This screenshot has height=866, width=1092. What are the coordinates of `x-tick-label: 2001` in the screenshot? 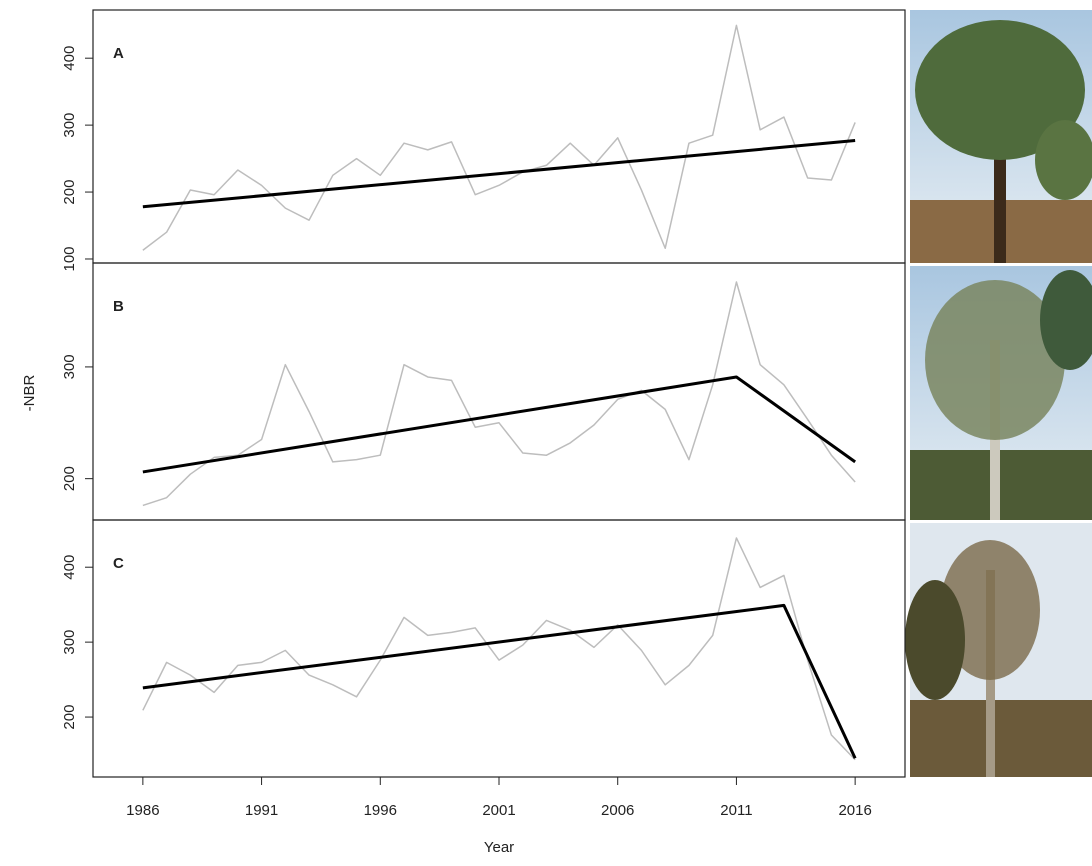 It's located at (498, 810).